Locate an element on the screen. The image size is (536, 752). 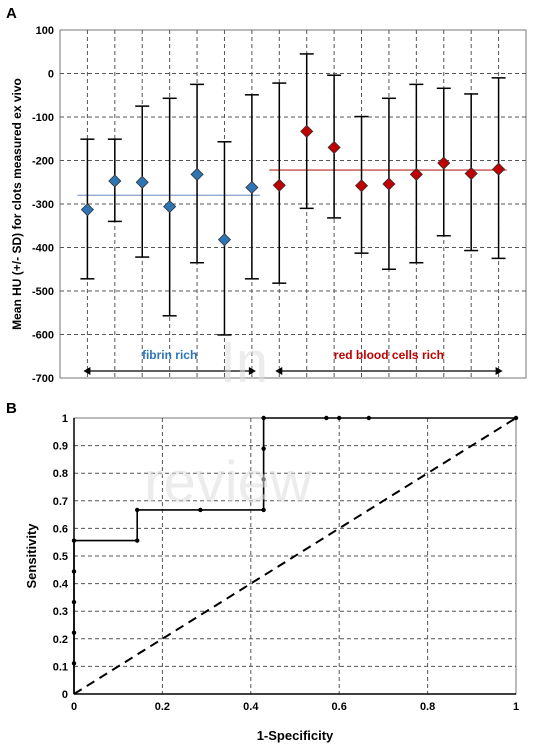
panel-b-y-tick-label: 0.1 is located at coordinates (60, 667).